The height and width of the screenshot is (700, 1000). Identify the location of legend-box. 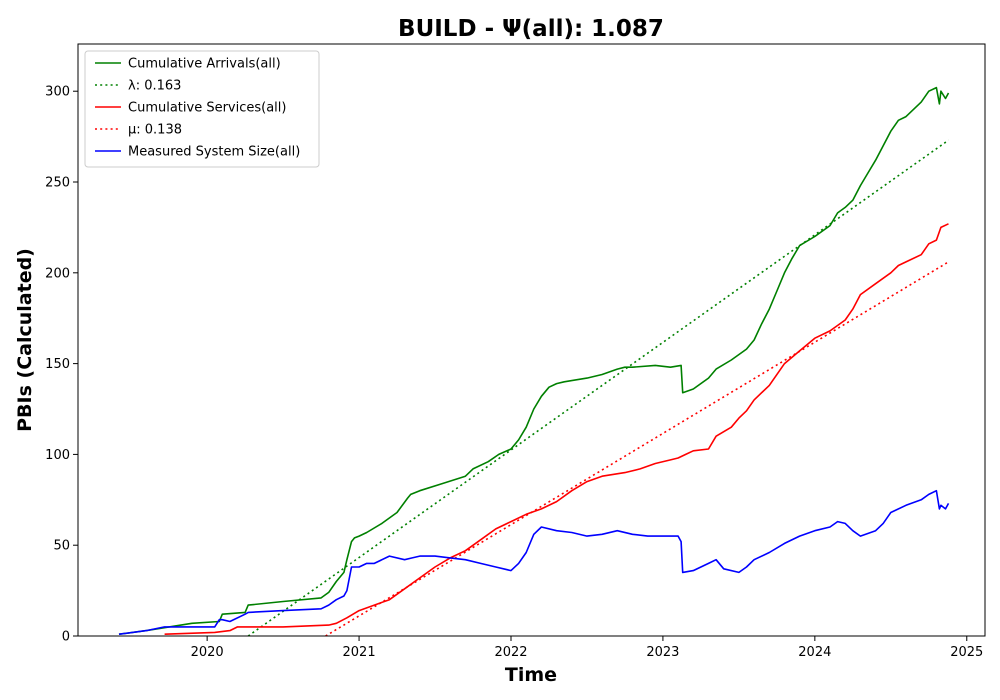
(202, 109).